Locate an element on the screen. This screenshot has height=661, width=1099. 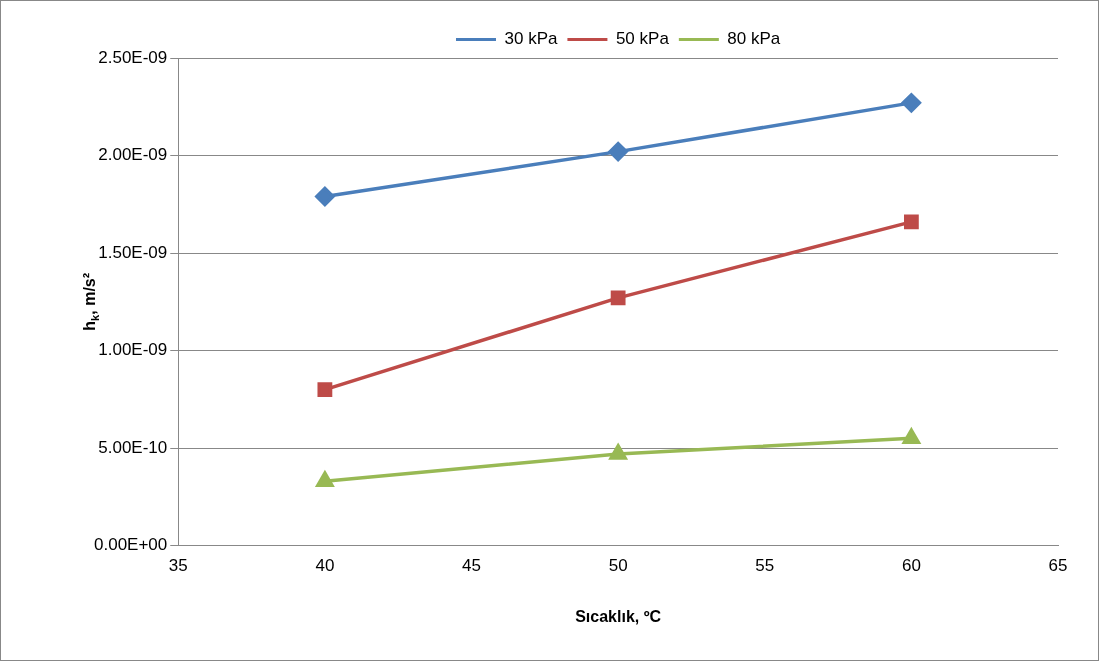
x-tick-label: 65 is located at coordinates (1058, 566).